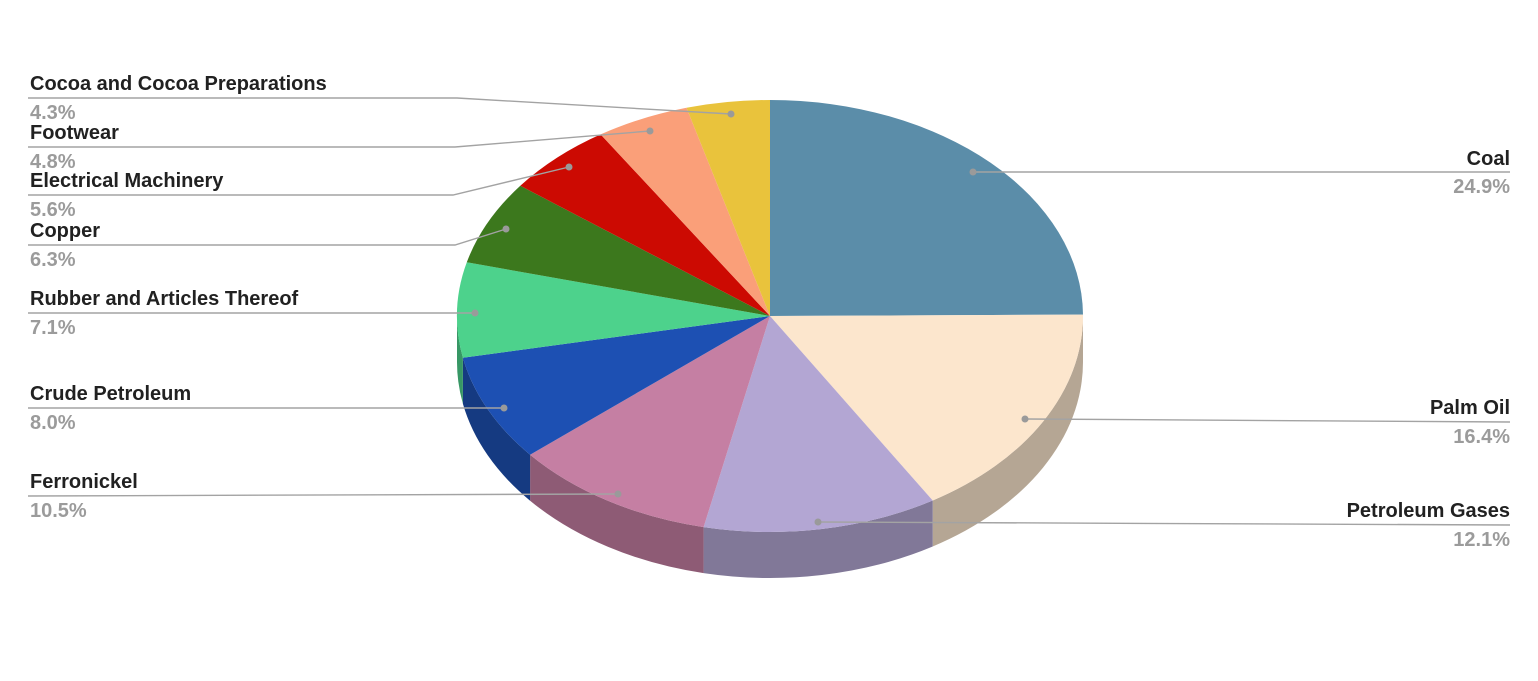  What do you see at coordinates (58, 511) in the screenshot?
I see `slice-pct-ferronickel: 10.5%` at bounding box center [58, 511].